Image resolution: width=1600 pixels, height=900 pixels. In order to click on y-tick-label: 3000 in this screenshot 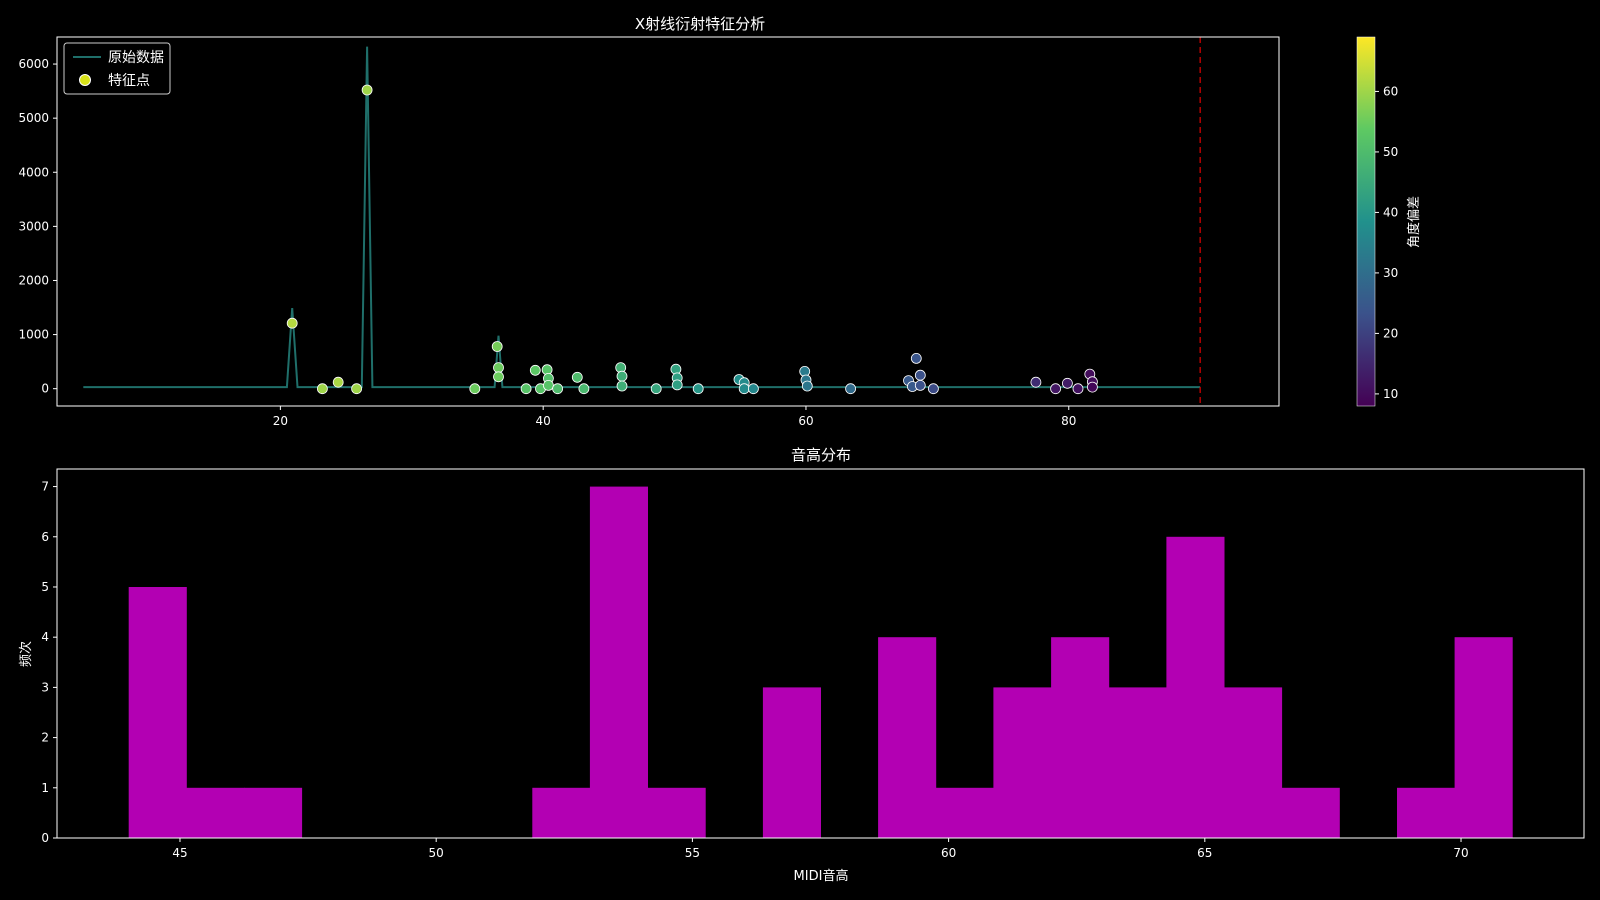, I will do `click(33, 226)`.